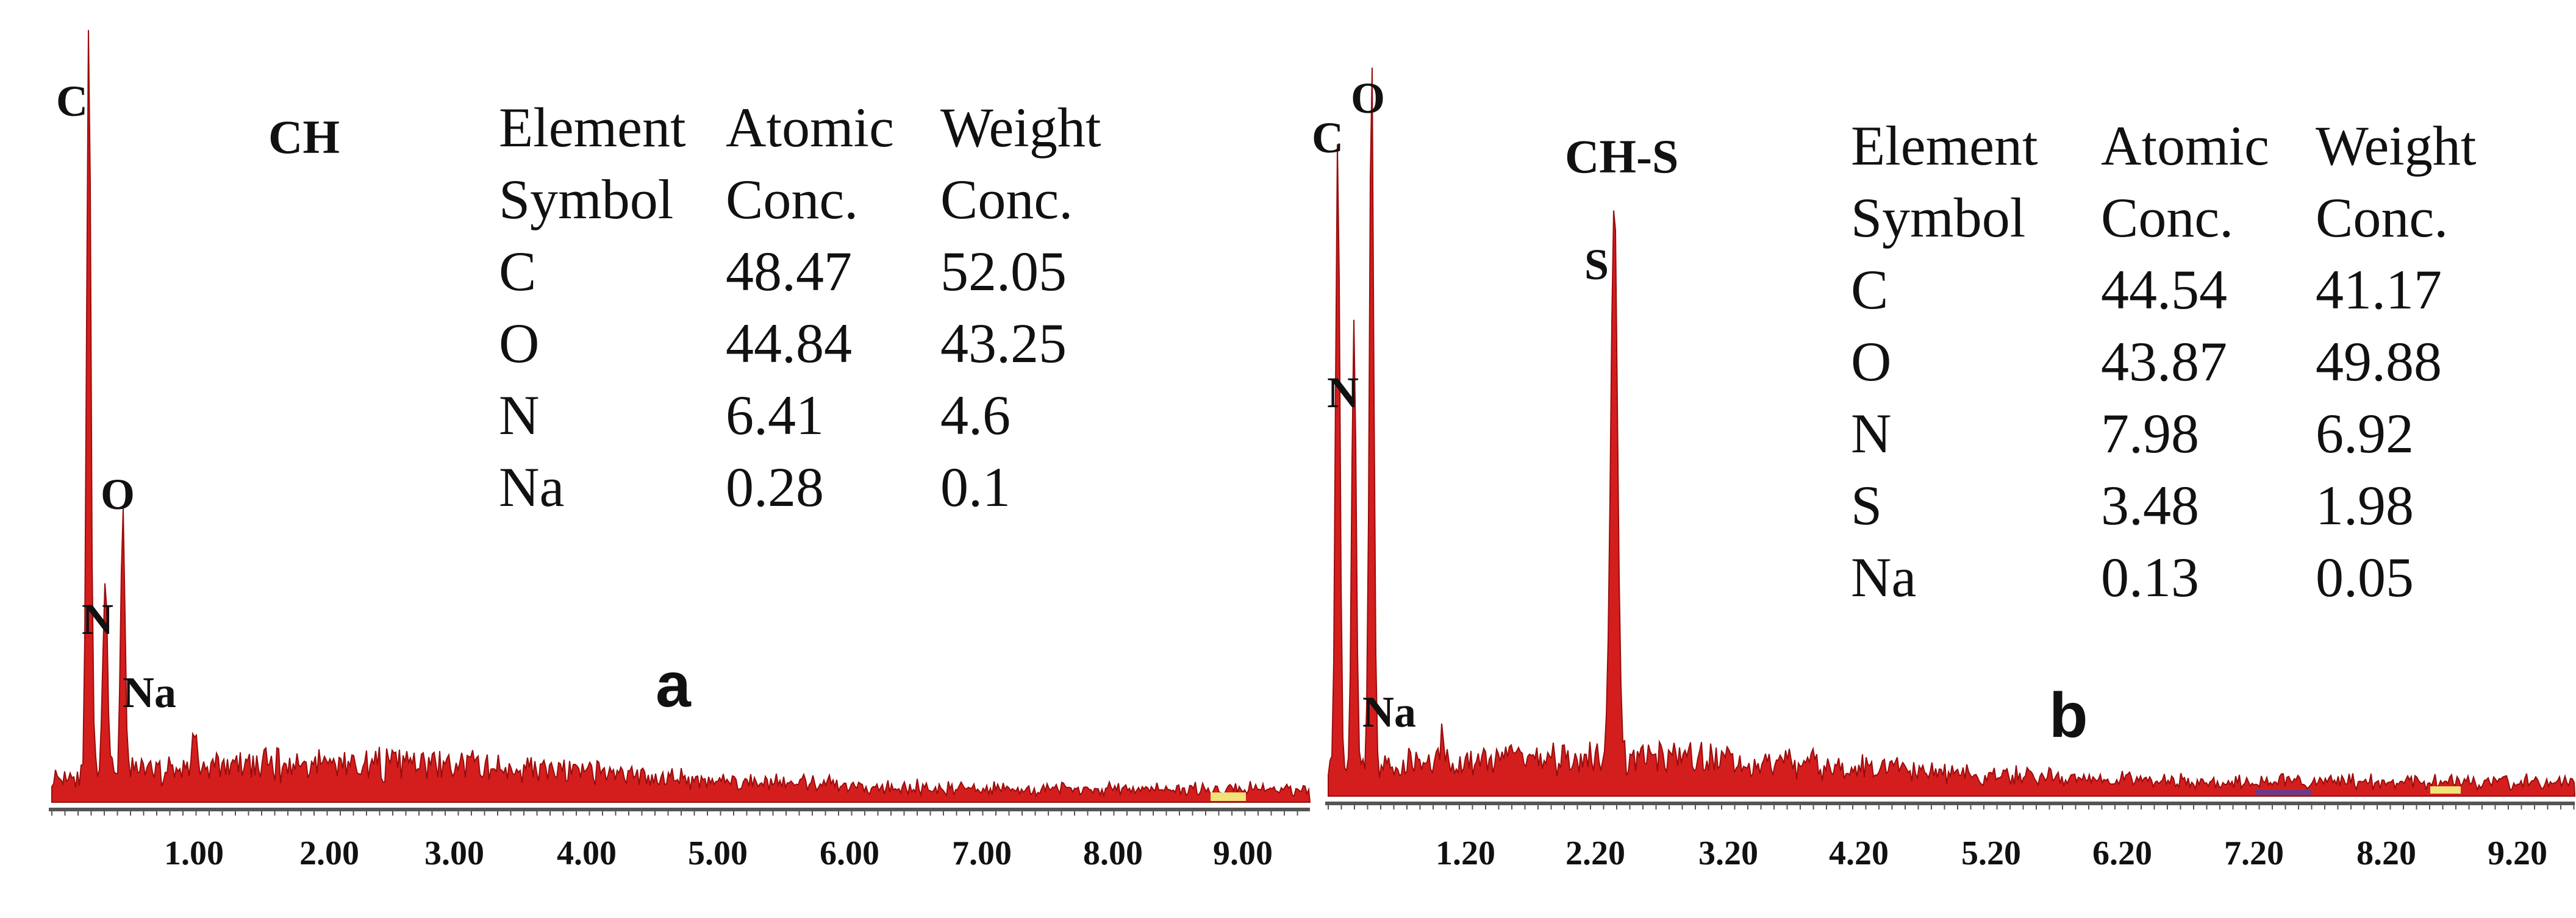  Describe the element at coordinates (2365, 433) in the screenshot. I see `weight-conc-value: 6.92` at that location.